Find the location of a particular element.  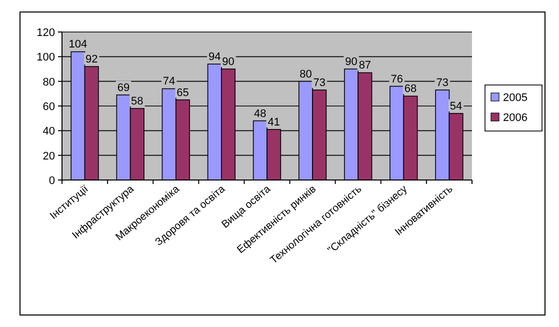

data-label: 68 is located at coordinates (410, 89).